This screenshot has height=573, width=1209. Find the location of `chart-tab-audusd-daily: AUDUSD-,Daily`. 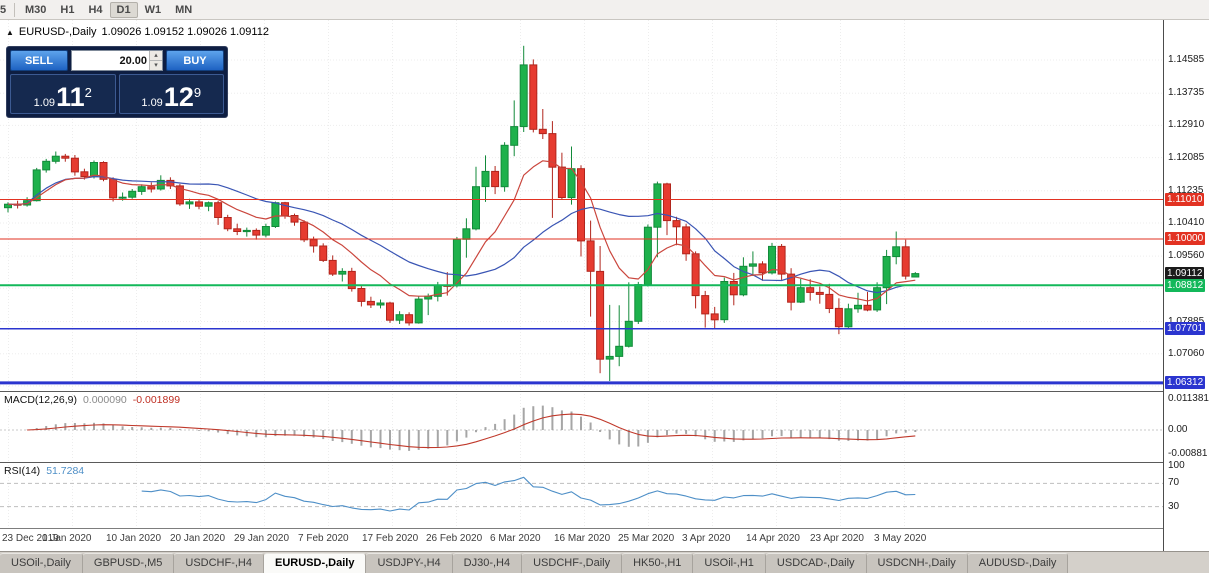

chart-tab-audusd-daily: AUDUSD-,Daily is located at coordinates (1018, 563).